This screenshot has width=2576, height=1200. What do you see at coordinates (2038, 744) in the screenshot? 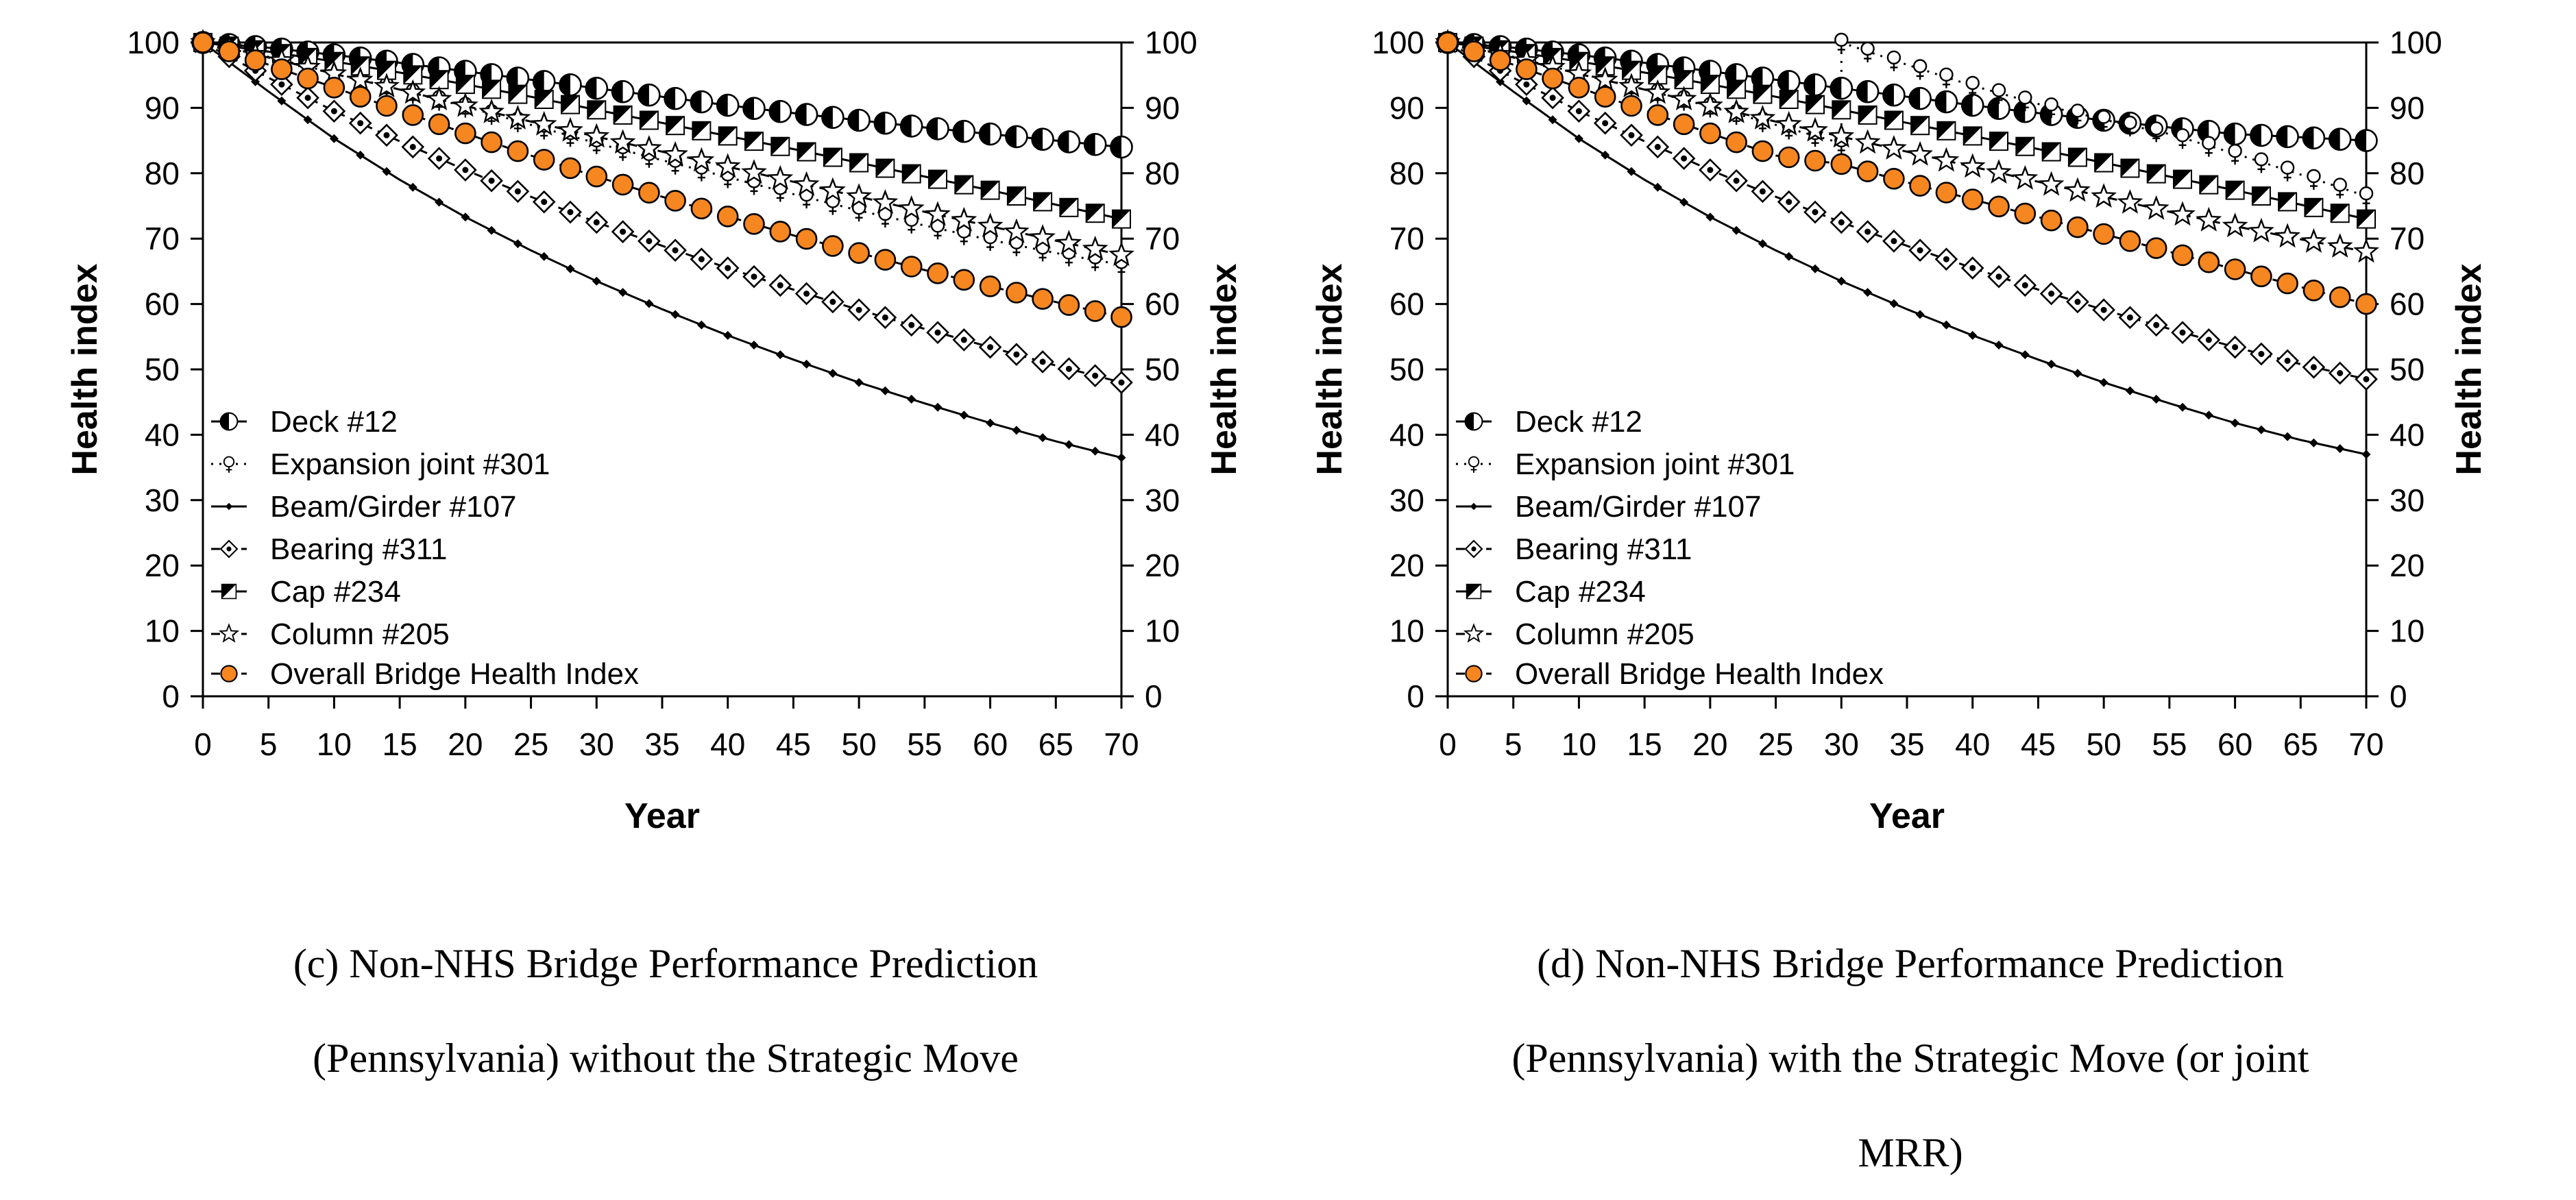
I see `x-axis-tick-label: 45` at bounding box center [2038, 744].